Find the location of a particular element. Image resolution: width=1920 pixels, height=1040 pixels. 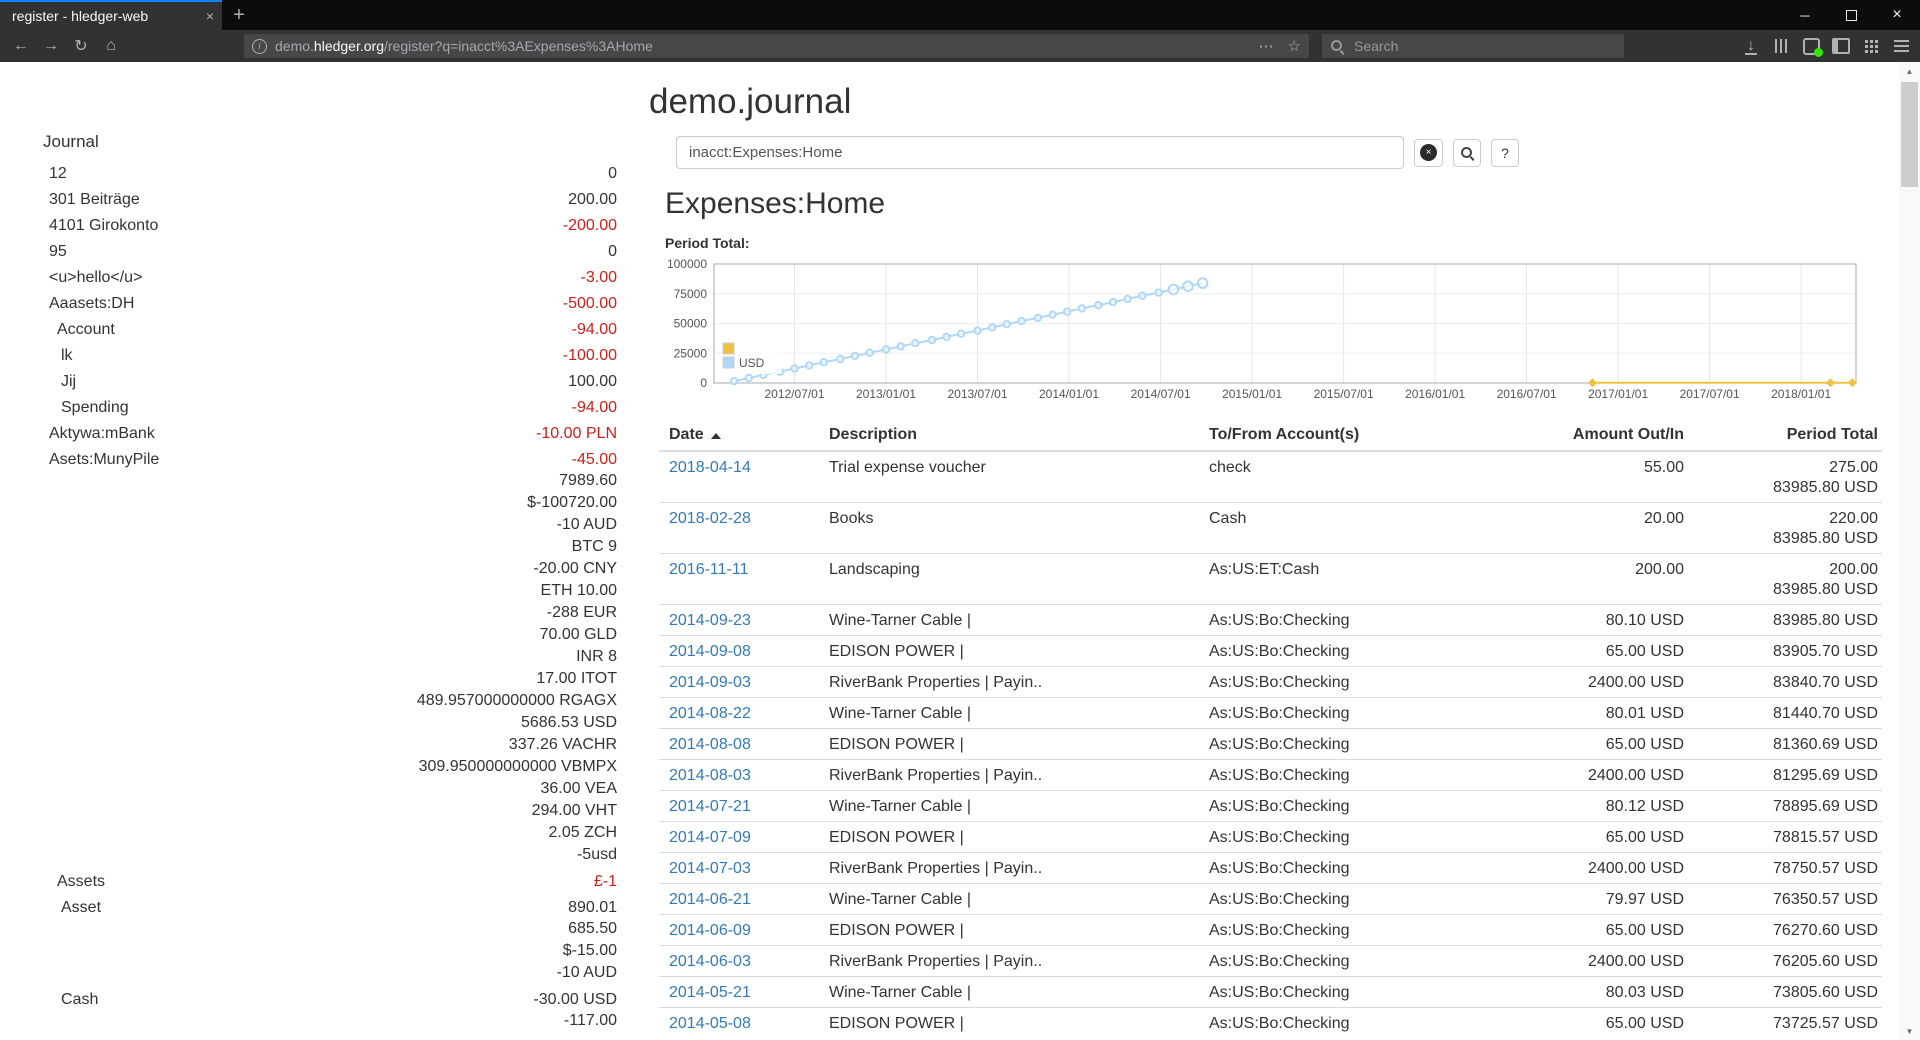

page-actions-icon: ⋯ is located at coordinates (1266, 46).